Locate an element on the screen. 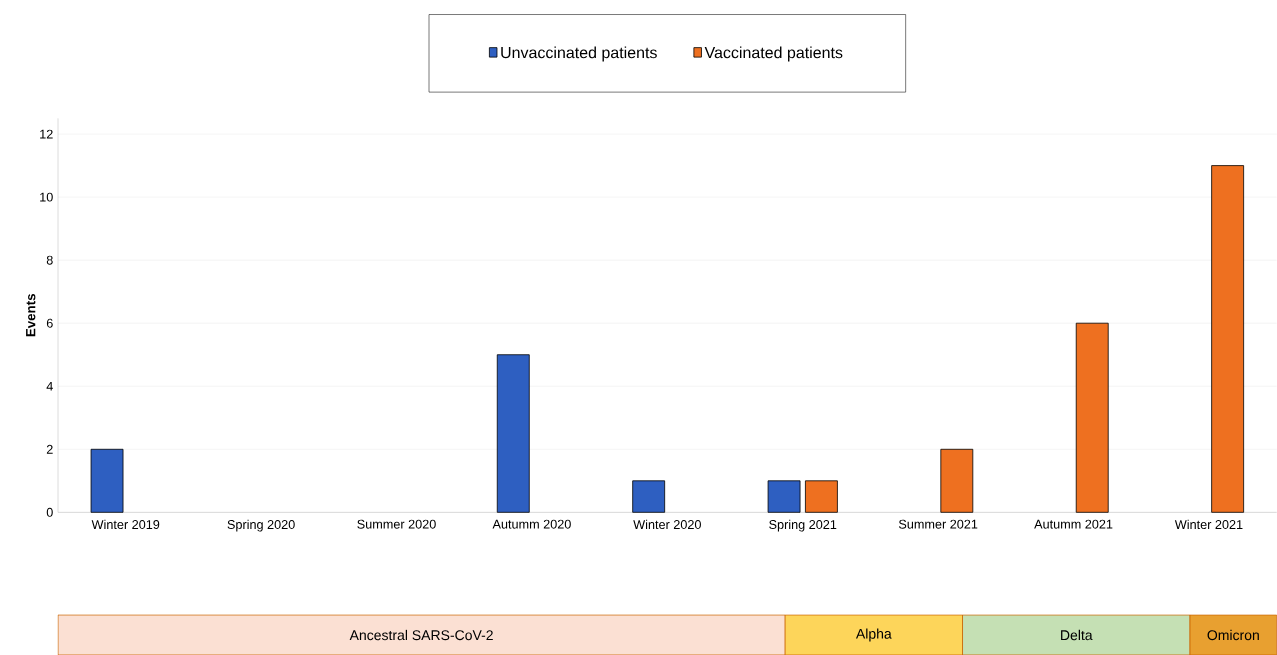 Image resolution: width=1277 pixels, height=655 pixels. y-axis-title: Events is located at coordinates (31, 315).